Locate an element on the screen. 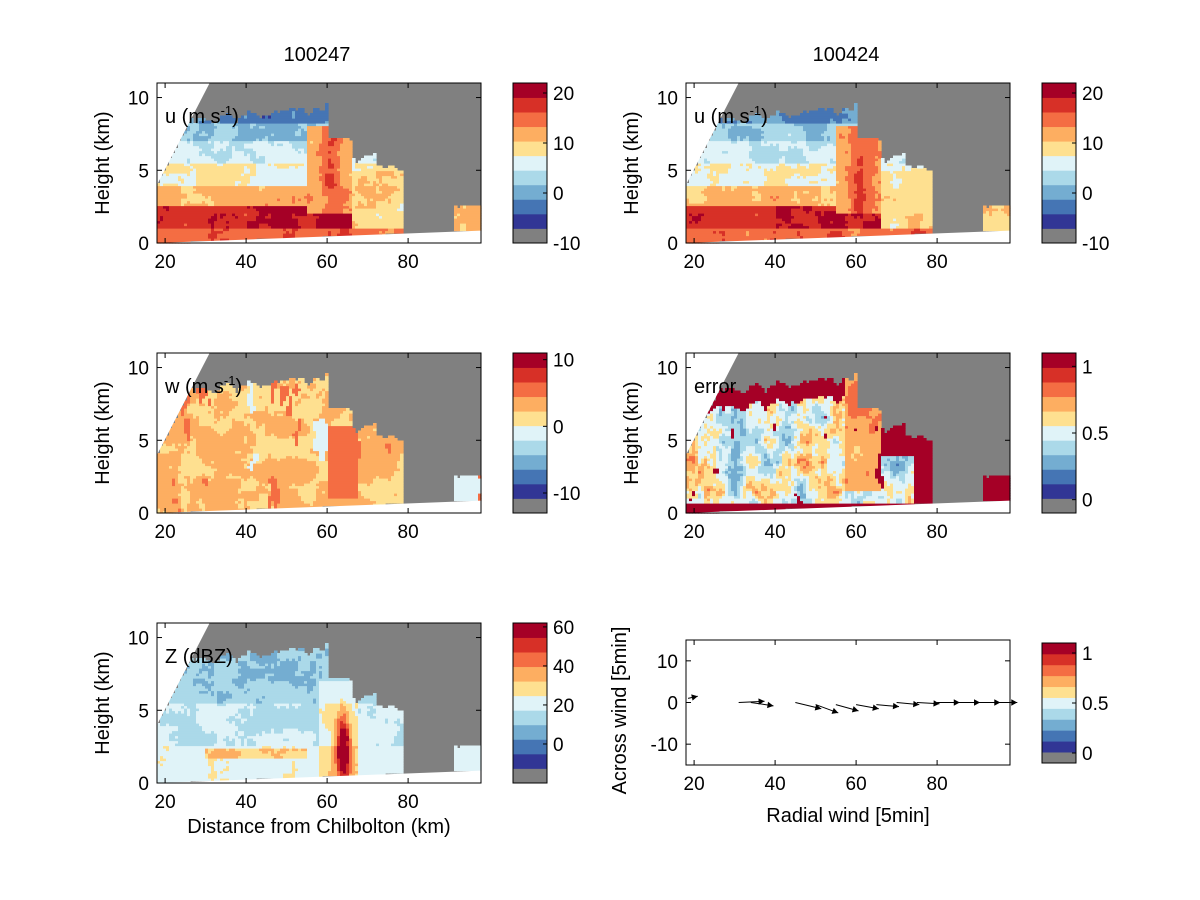 This screenshot has width=1200, height=900. colorbar-tick-label: 10 is located at coordinates (563, 144).